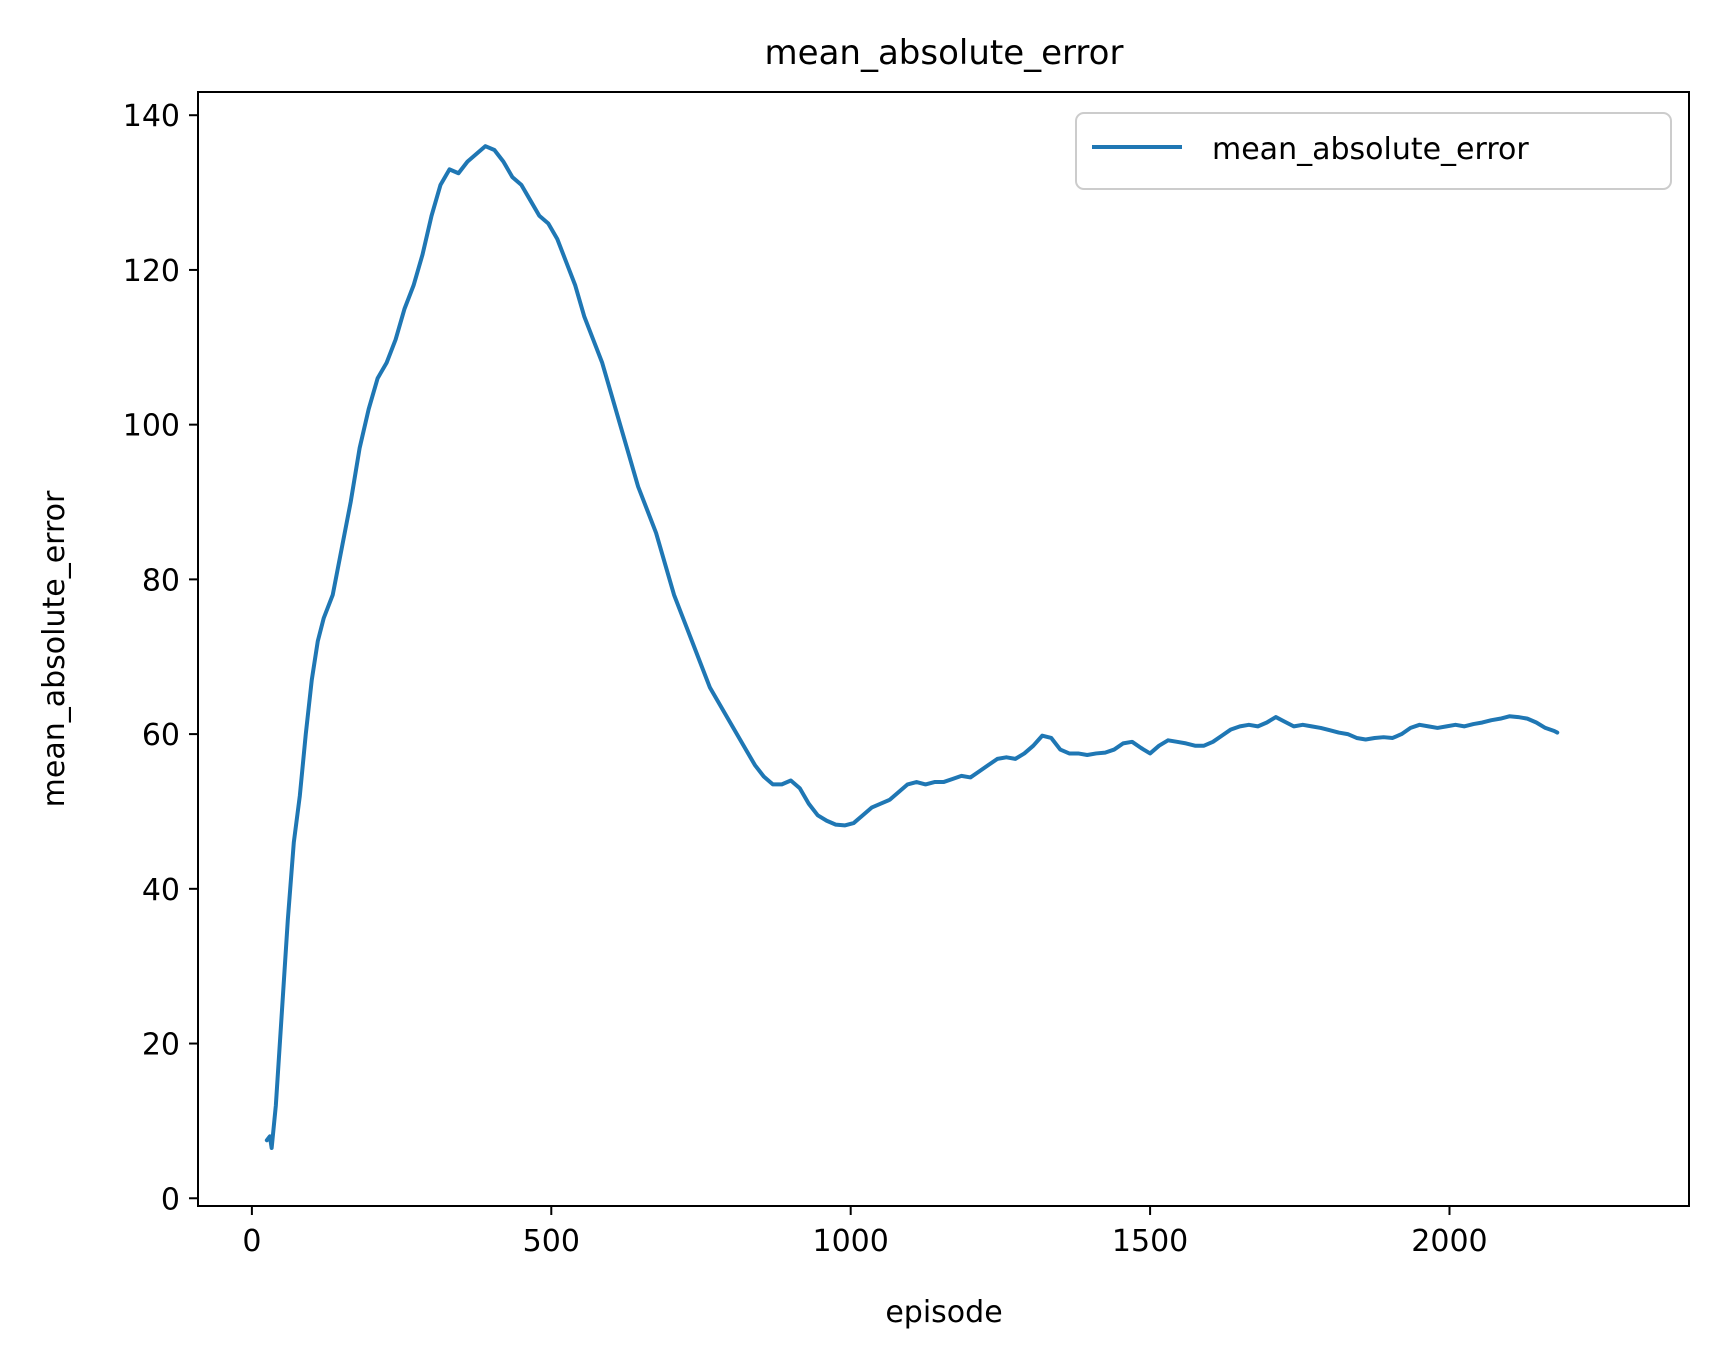 This screenshot has height=1357, width=1717. I want to click on x-tick-label: 1000, so click(851, 1241).